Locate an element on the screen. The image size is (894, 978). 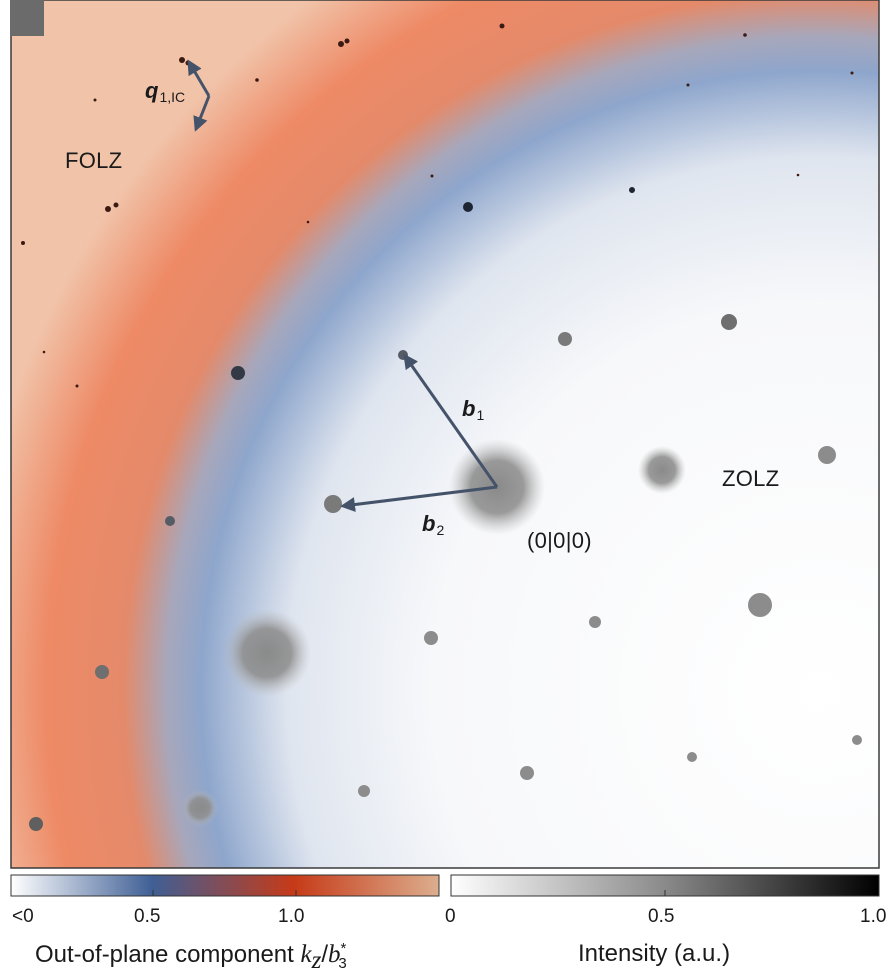
panel-corner-tab is located at coordinates (27, 18).